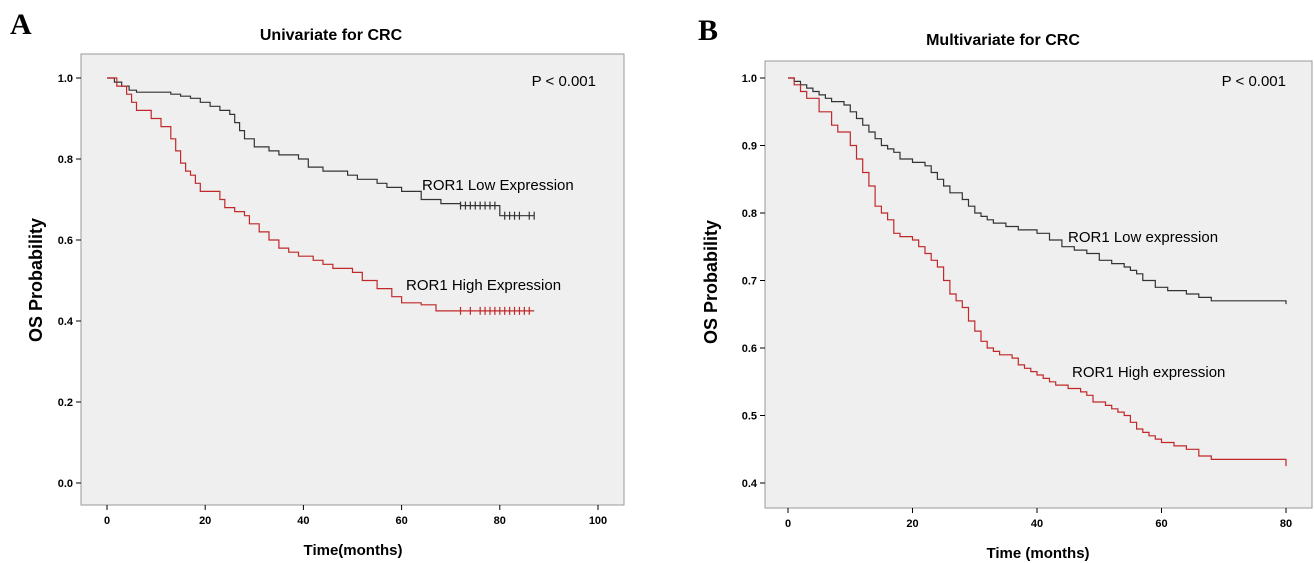  What do you see at coordinates (65, 241) in the screenshot?
I see `panel-a-ytick-label: 0.6` at bounding box center [65, 241].